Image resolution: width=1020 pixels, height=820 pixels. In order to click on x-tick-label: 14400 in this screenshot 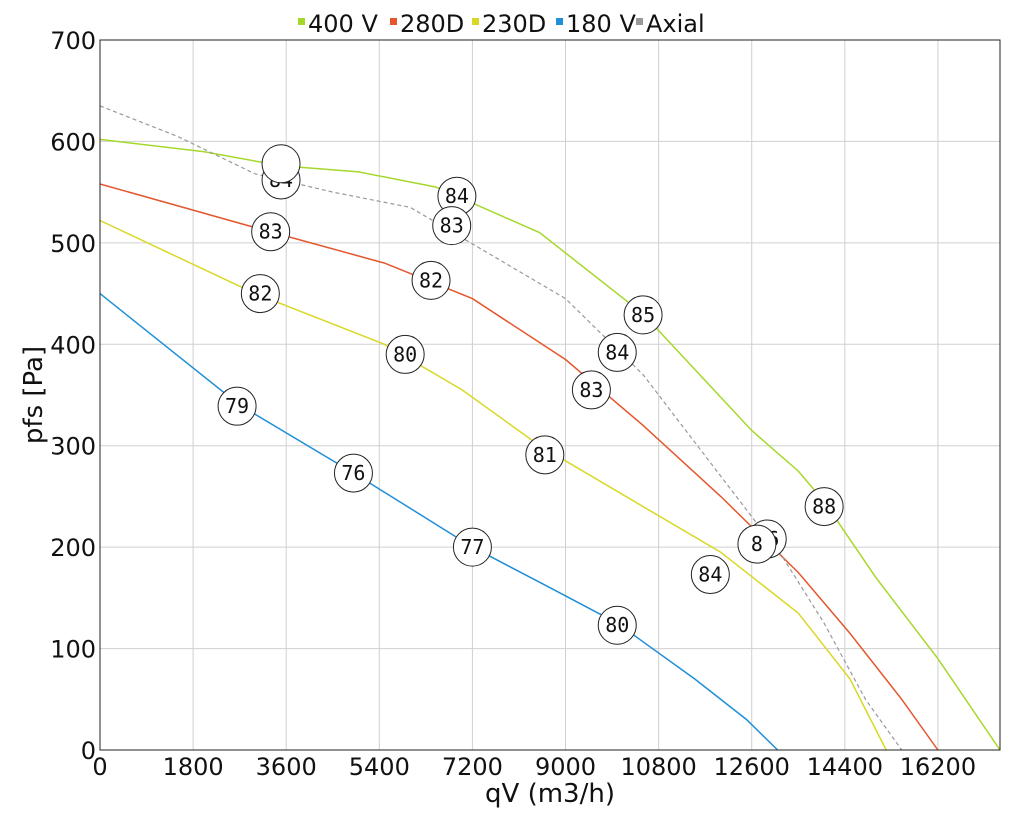, I will do `click(845, 767)`.